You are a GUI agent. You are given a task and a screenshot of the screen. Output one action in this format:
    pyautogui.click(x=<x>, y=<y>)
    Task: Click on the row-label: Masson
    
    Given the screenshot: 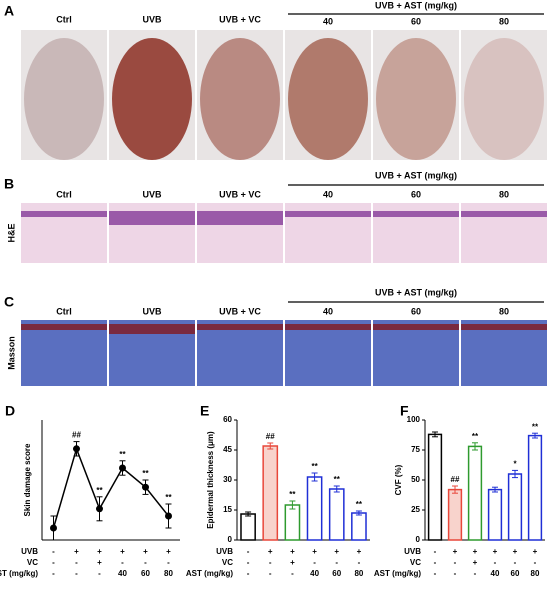 What is the action you would take?
    pyautogui.click(x=11, y=353)
    